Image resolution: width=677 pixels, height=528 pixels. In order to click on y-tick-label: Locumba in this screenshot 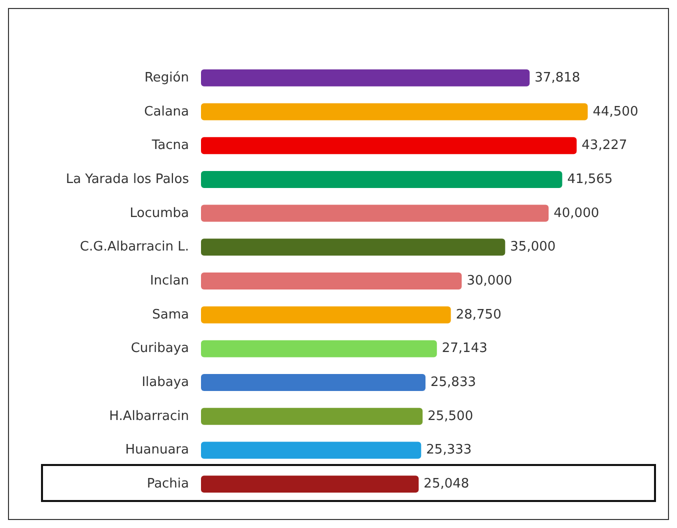, I will do `click(159, 213)`.